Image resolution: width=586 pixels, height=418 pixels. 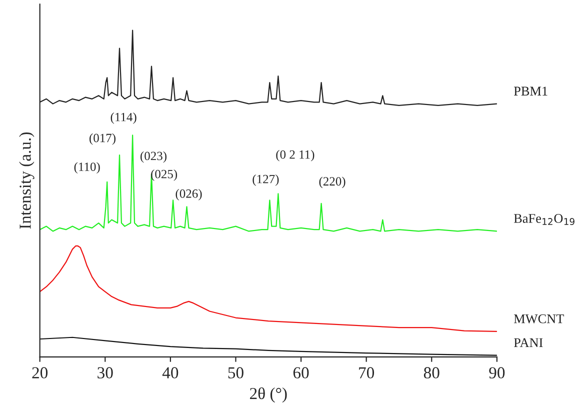 What do you see at coordinates (366, 372) in the screenshot?
I see `x-tick-label: 70` at bounding box center [366, 372].